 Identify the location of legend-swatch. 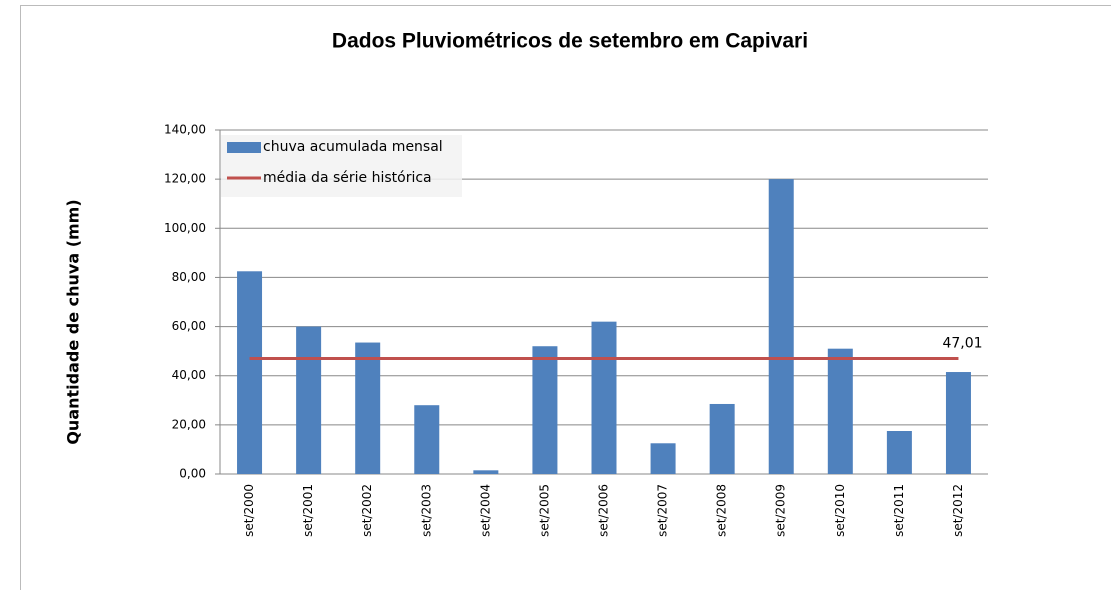
(244, 147).